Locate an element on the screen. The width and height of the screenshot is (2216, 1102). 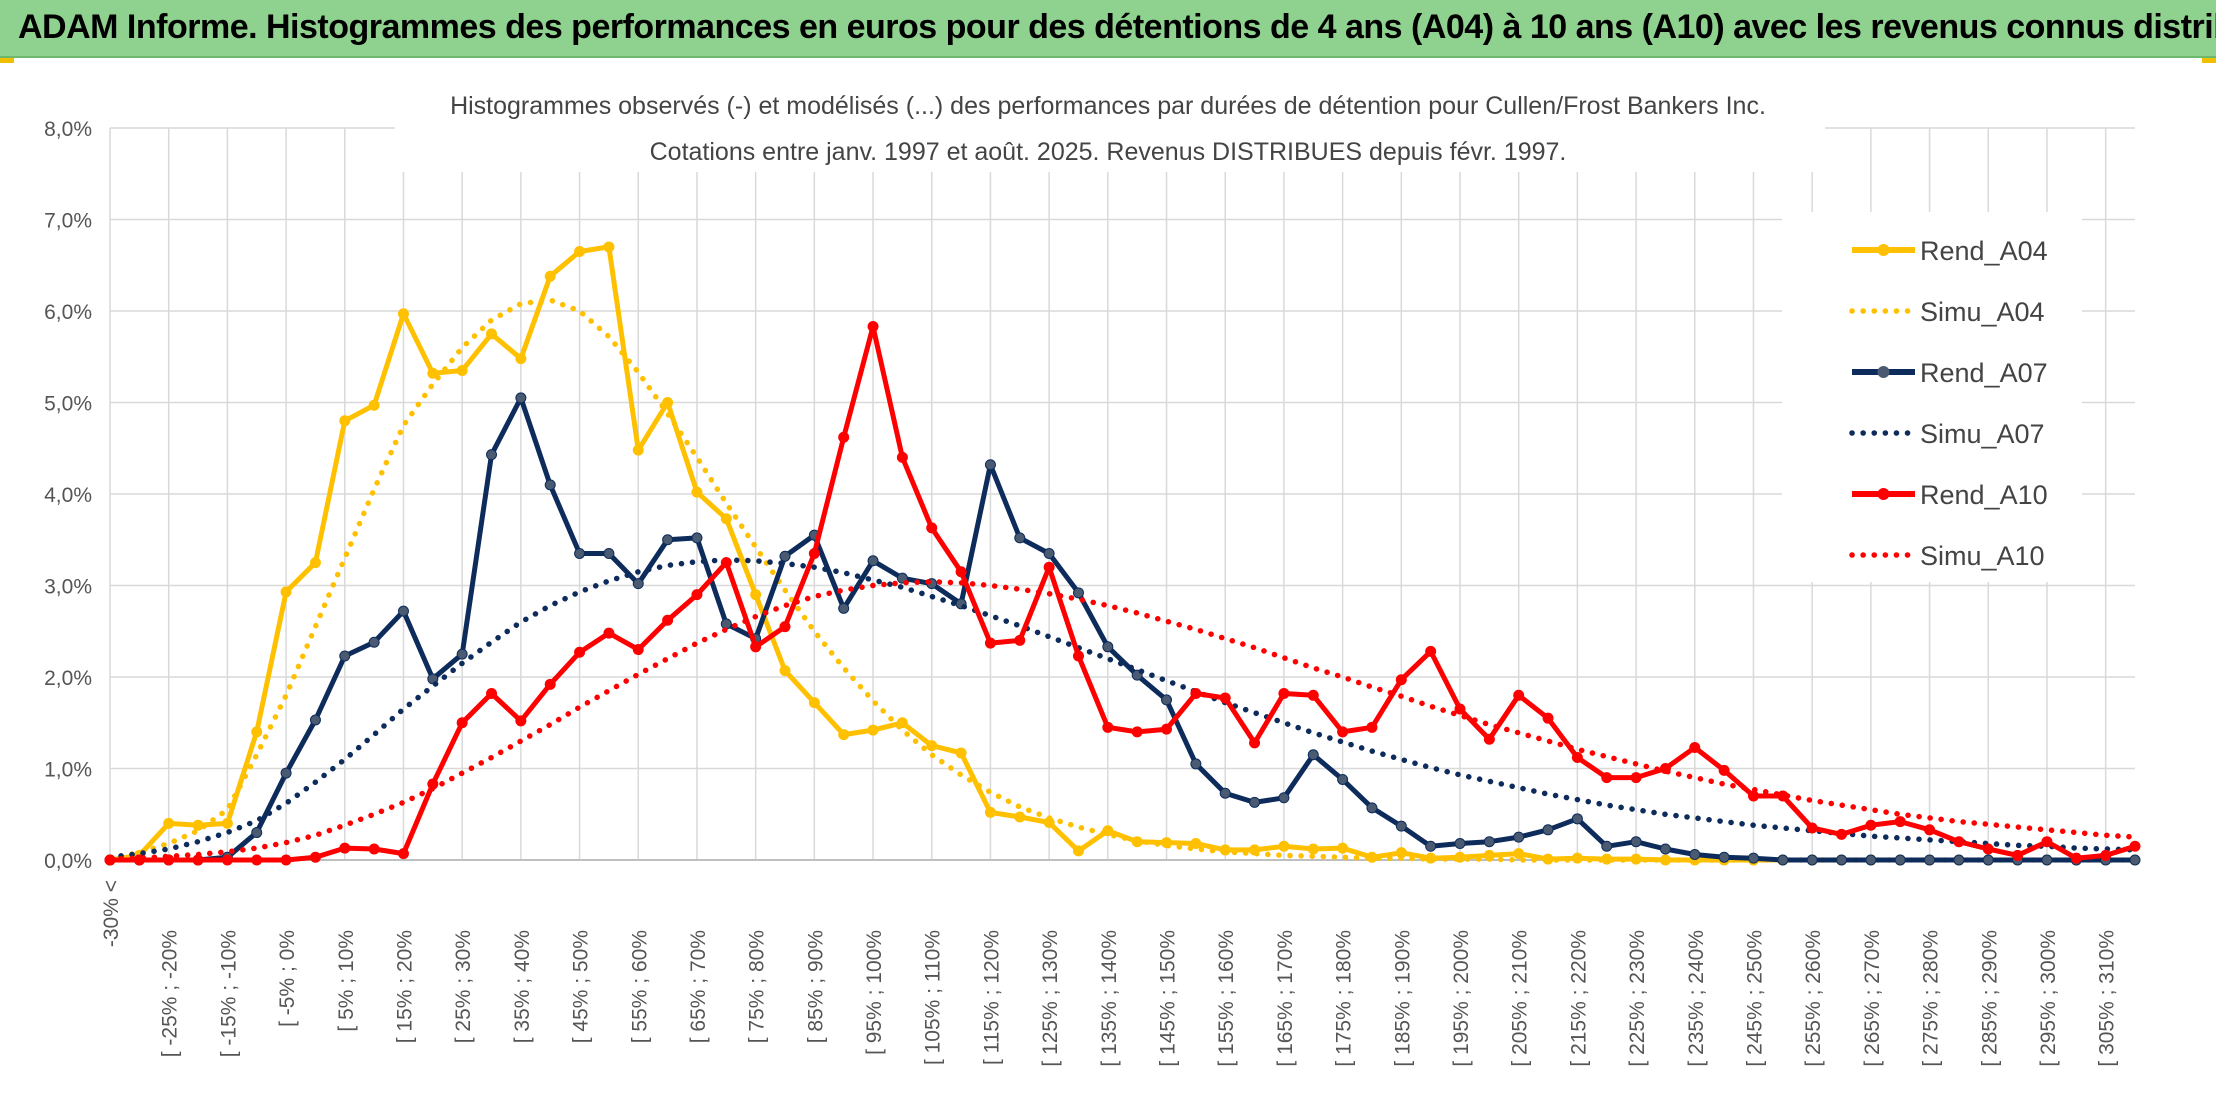
x-tick-label: [ 75% ; 80% is located at coordinates (757, 986).